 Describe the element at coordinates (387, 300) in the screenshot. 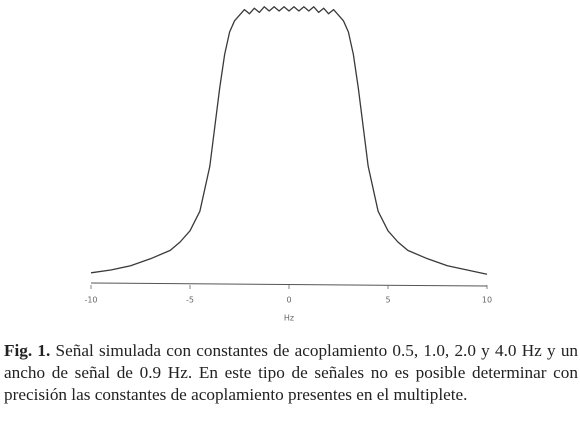

I see `x-tick-label: 5` at that location.